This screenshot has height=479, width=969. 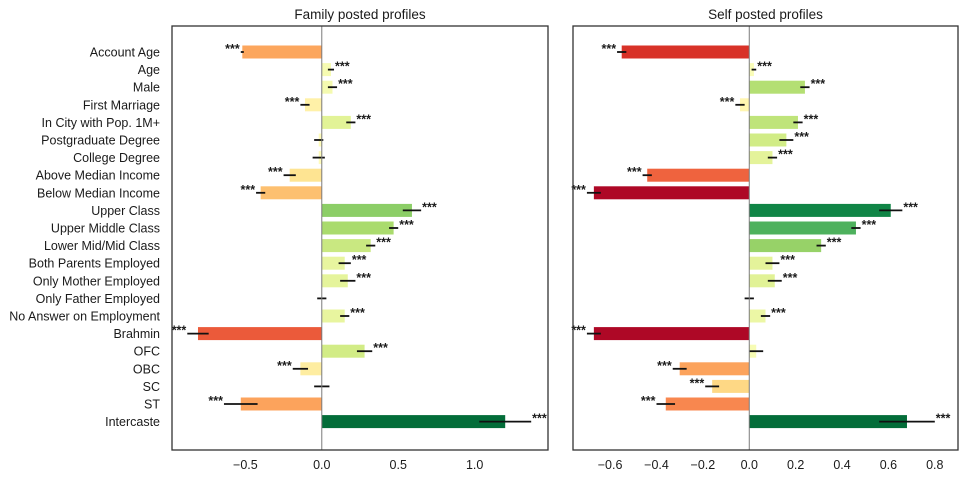 I want to click on category-label-17: OFC, so click(x=147, y=352).